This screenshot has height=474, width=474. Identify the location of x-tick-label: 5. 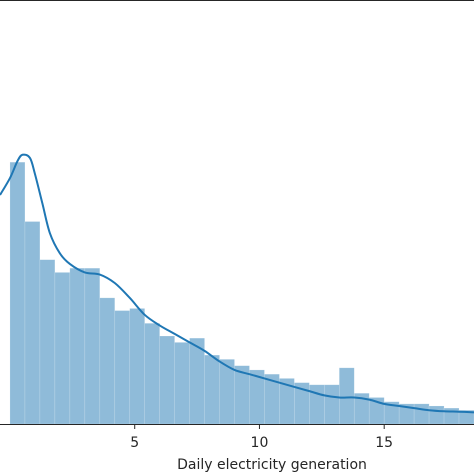
(134, 443).